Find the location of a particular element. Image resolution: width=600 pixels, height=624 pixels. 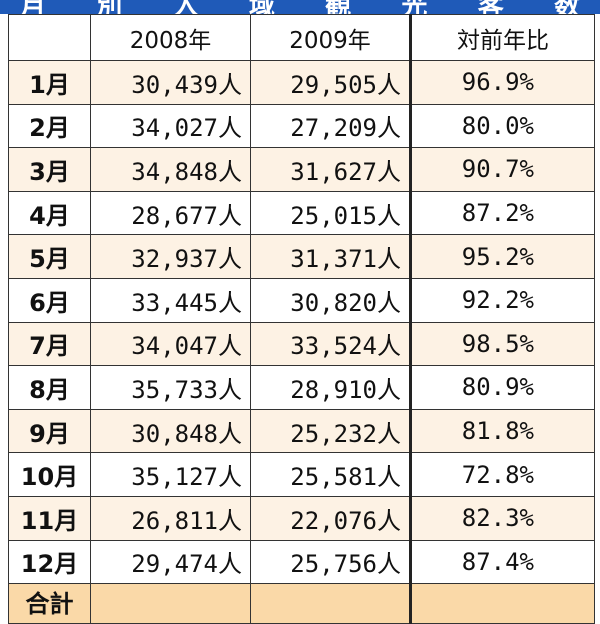

value-2009-cell: 33,524人 is located at coordinates (331, 344).